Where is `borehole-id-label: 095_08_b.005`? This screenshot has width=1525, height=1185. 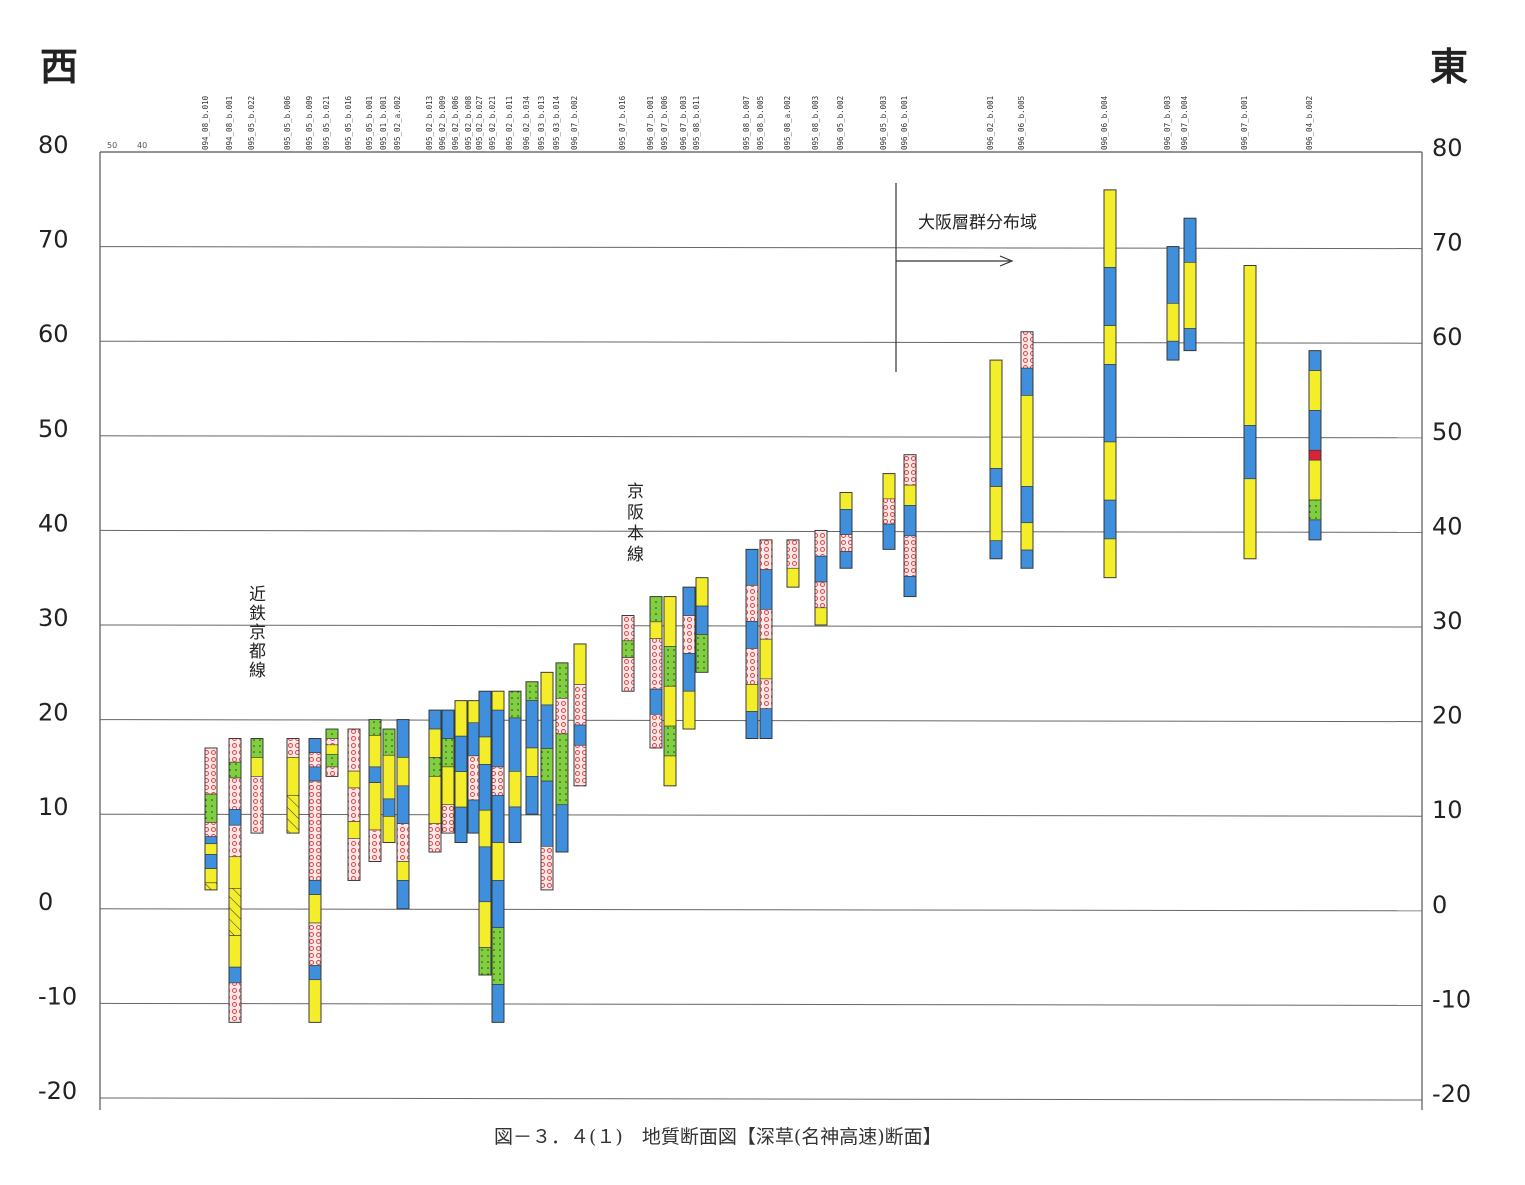
borehole-id-label: 095_08_b.005 is located at coordinates (760, 123).